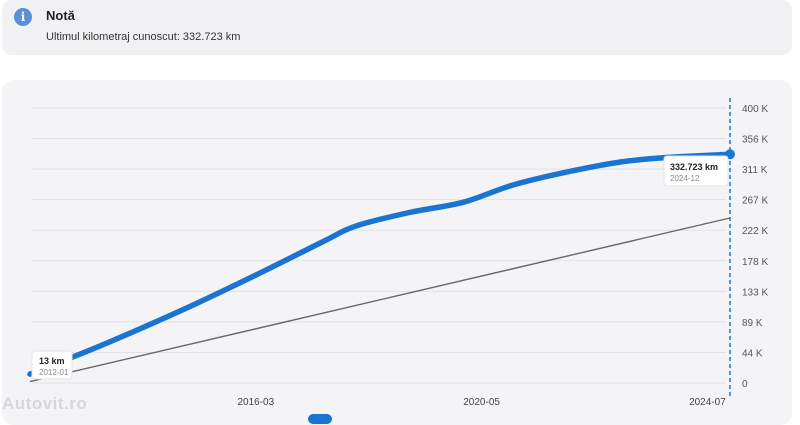 This screenshot has height=425, width=800. Describe the element at coordinates (707, 402) in the screenshot. I see `x-tick-label: 2024-07` at that location.